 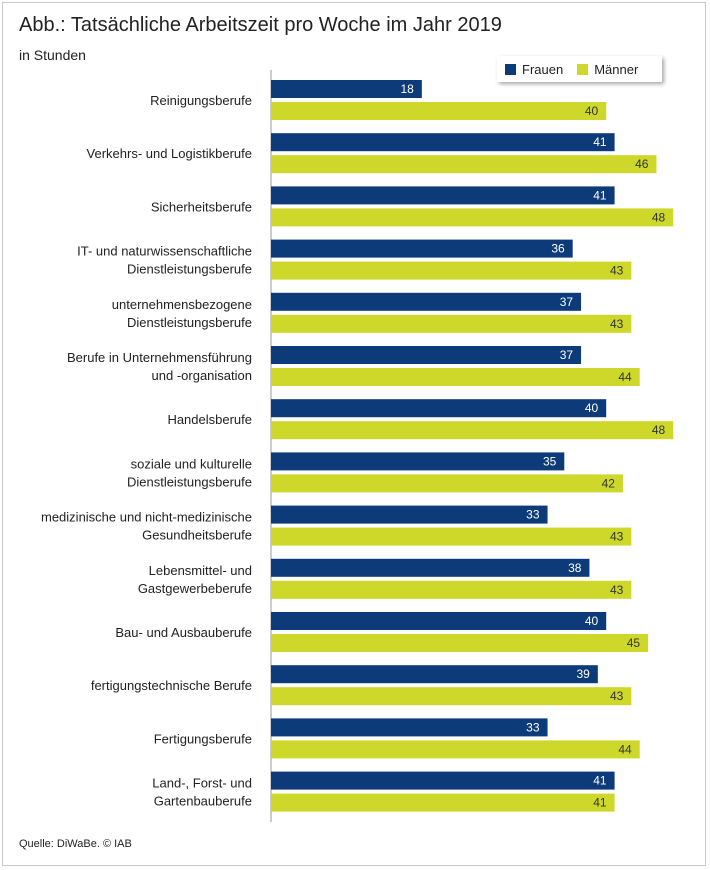 What do you see at coordinates (407, 89) in the screenshot?
I see `value-label-frauen: 18` at bounding box center [407, 89].